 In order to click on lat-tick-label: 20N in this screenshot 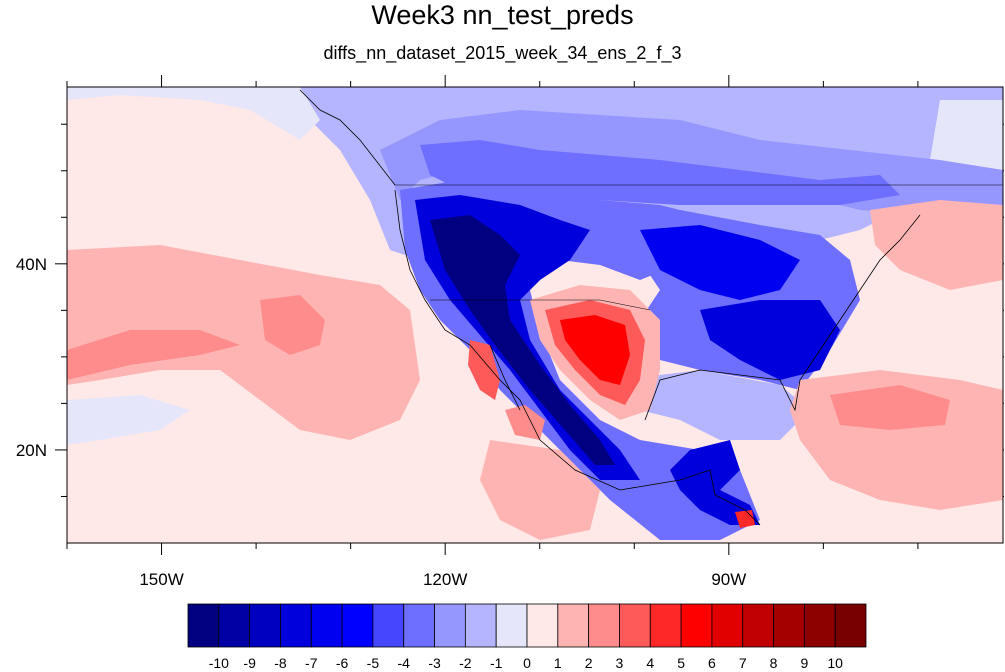, I will do `click(31, 450)`.